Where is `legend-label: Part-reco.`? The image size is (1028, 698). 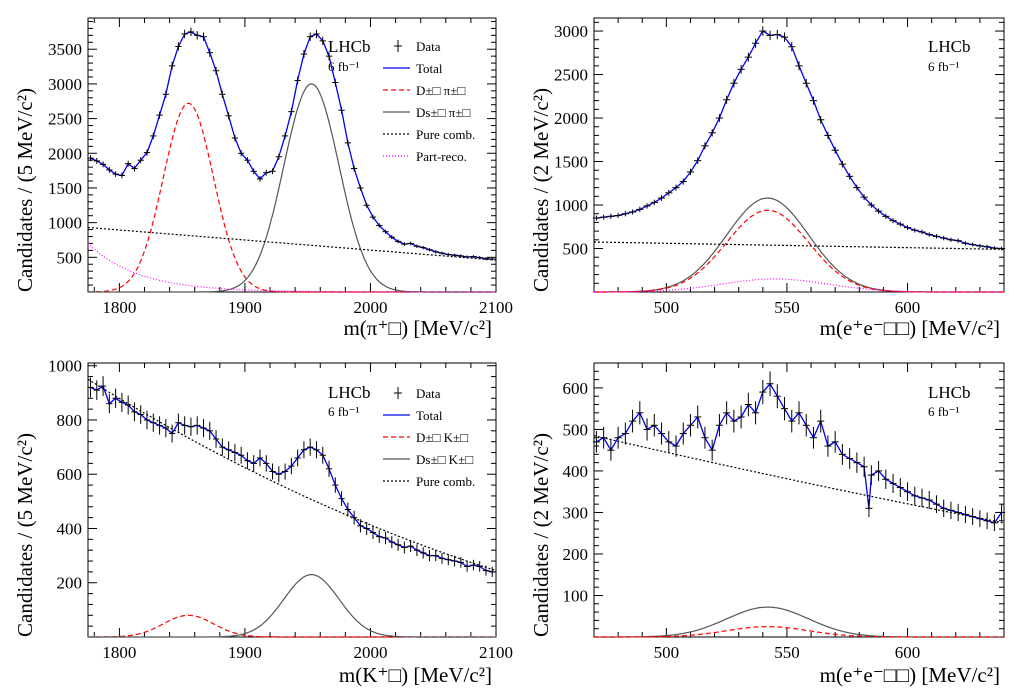 legend-label: Part-reco. is located at coordinates (441, 156).